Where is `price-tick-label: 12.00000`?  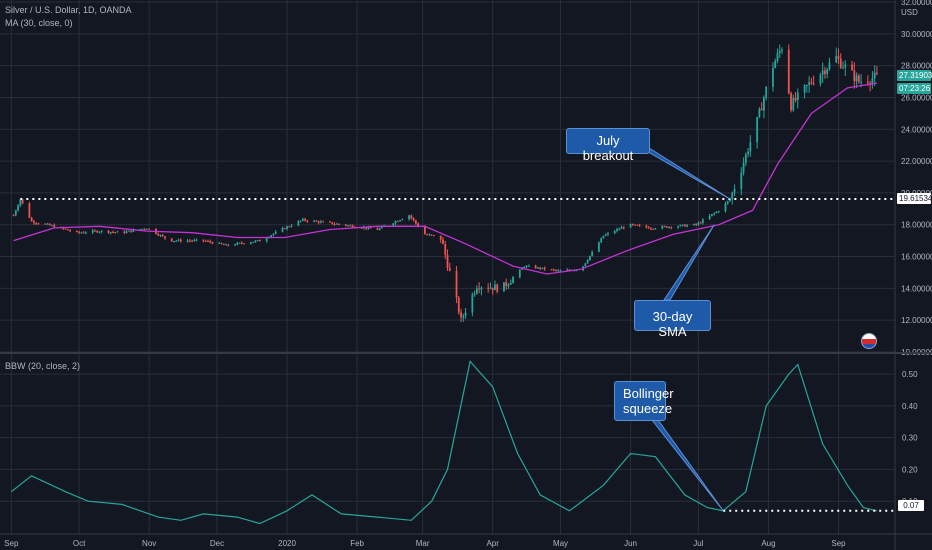 price-tick-label: 12.00000 is located at coordinates (916, 320).